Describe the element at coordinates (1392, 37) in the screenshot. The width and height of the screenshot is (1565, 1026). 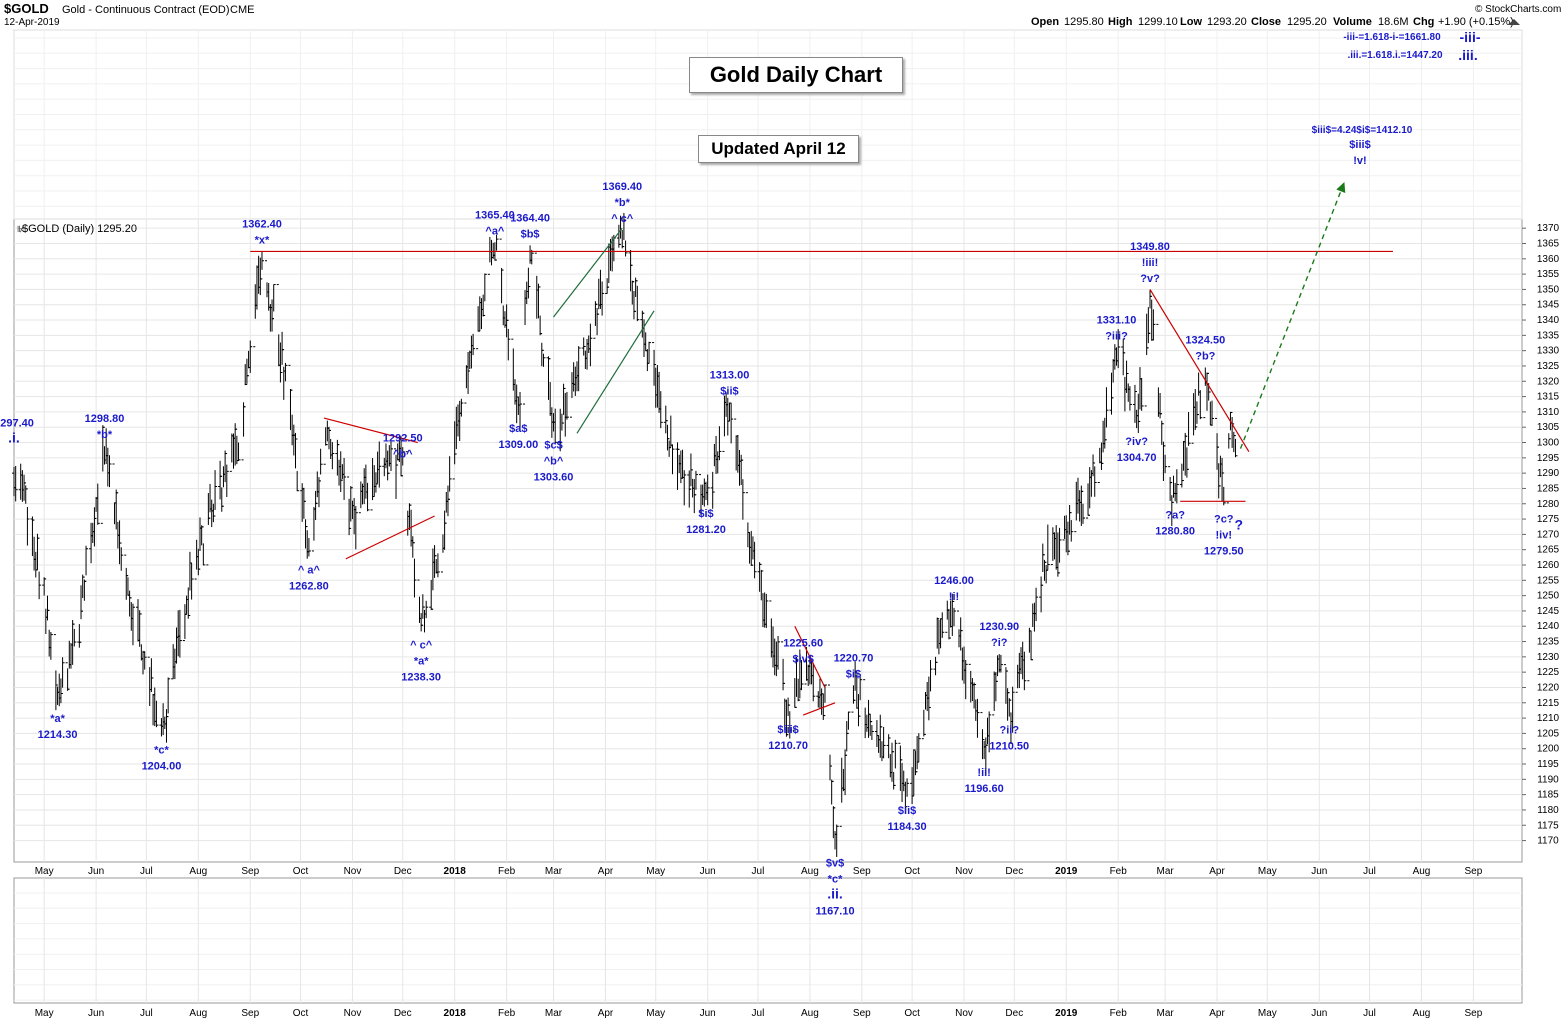
I see `top-right-line1: -iii-=1.618-i-=1661.80` at that location.